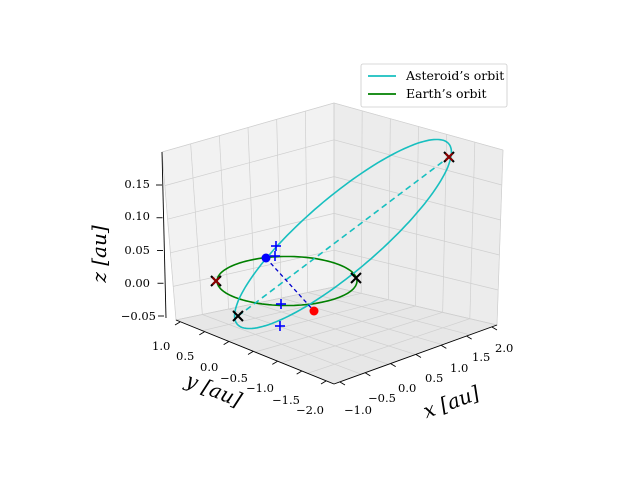 The height and width of the screenshot is (480, 640). Describe the element at coordinates (407, 388) in the screenshot. I see `x-tick-label: 0.0` at that location.